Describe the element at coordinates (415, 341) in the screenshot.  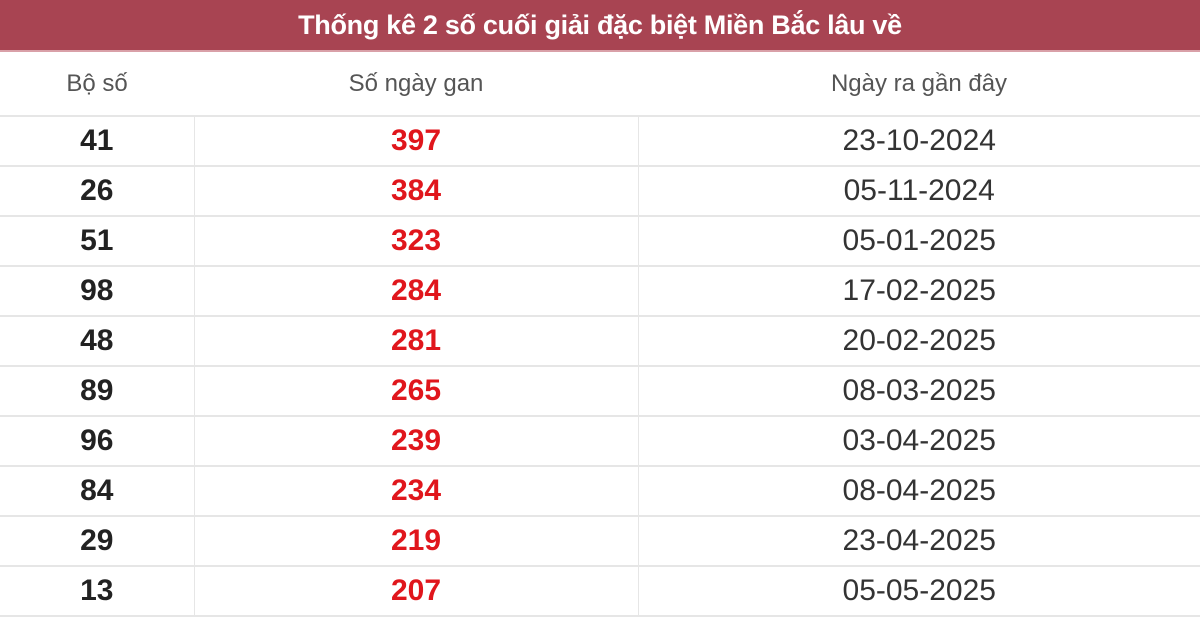
I see `gan-days-cell: 281` at that location.